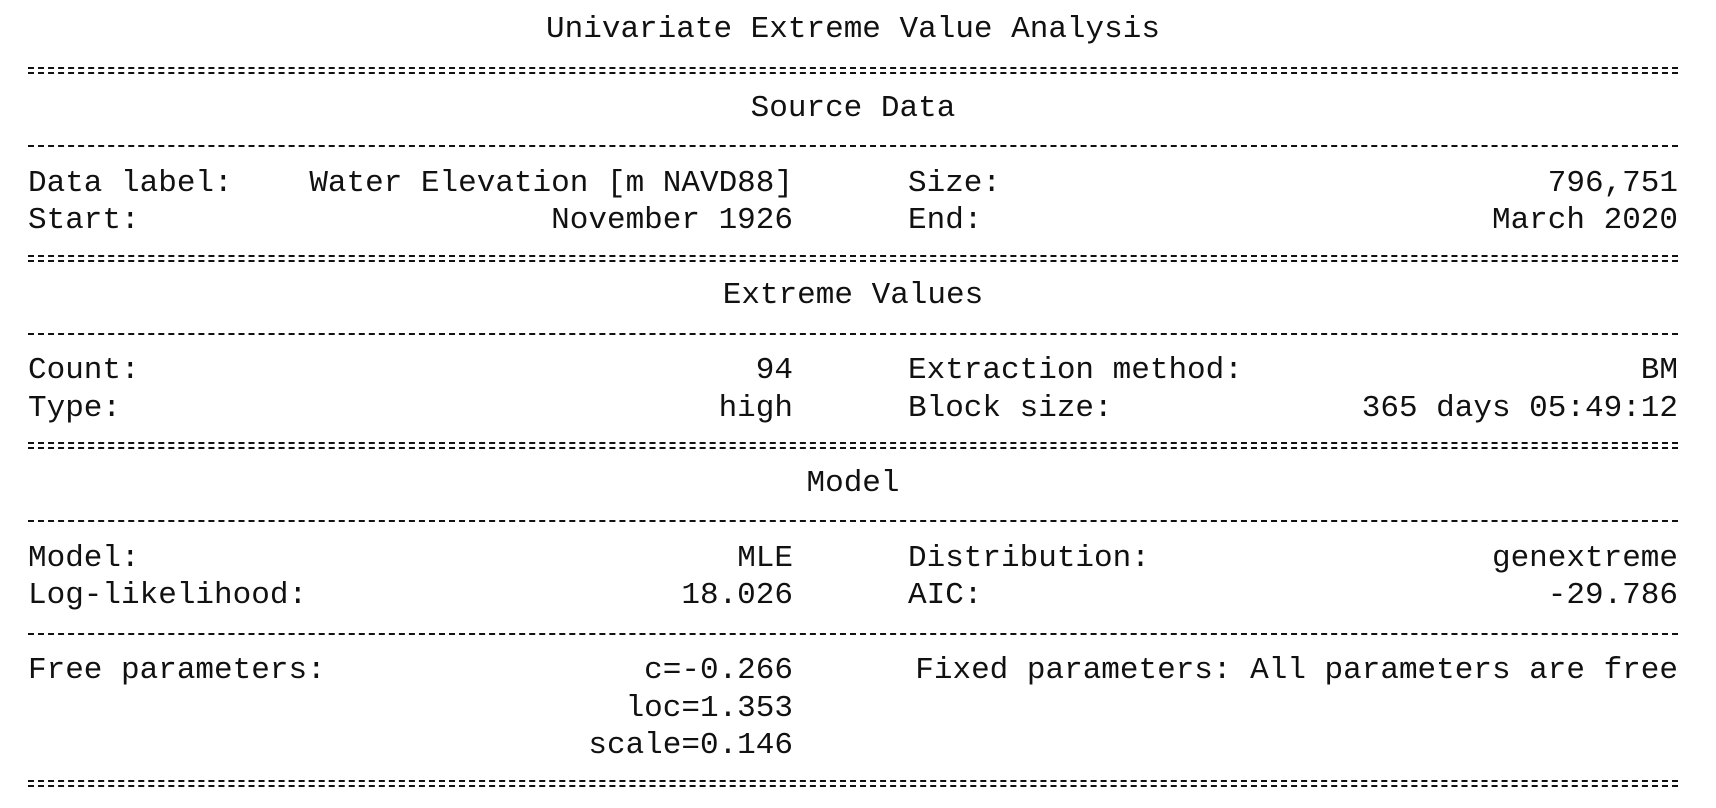 The image size is (1716, 808). What do you see at coordinates (1659, 370) in the screenshot?
I see `extraction-method-value: BM` at bounding box center [1659, 370].